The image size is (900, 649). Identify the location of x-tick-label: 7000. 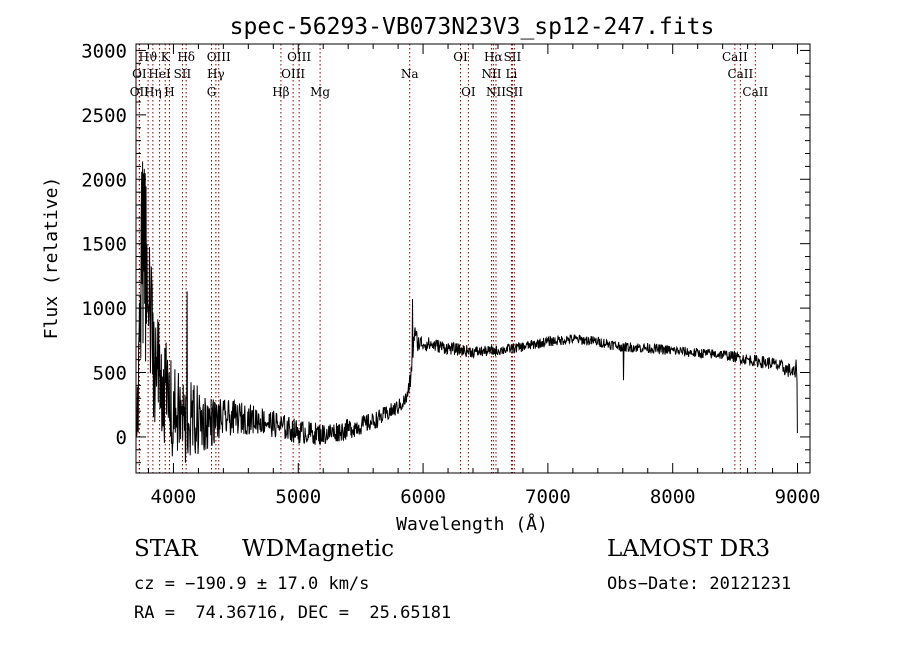
(548, 497).